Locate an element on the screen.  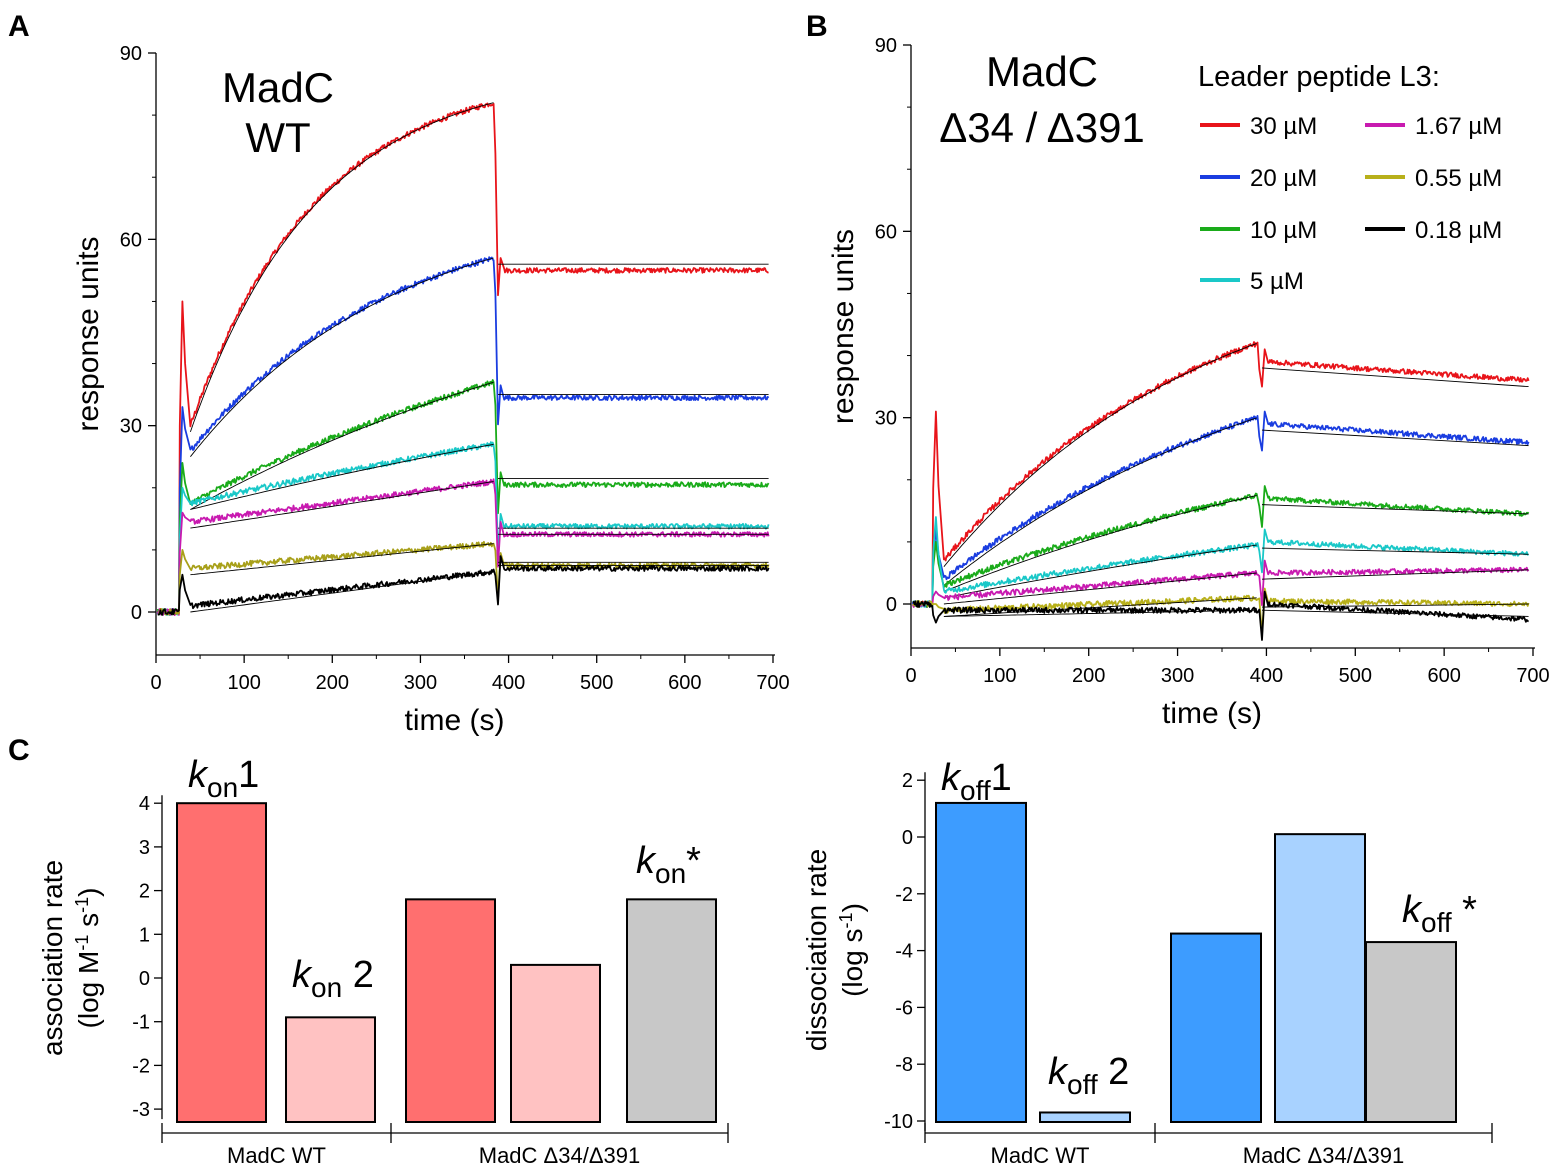
panel-c-left-y-tick-label: -1 is located at coordinates (141, 1023).